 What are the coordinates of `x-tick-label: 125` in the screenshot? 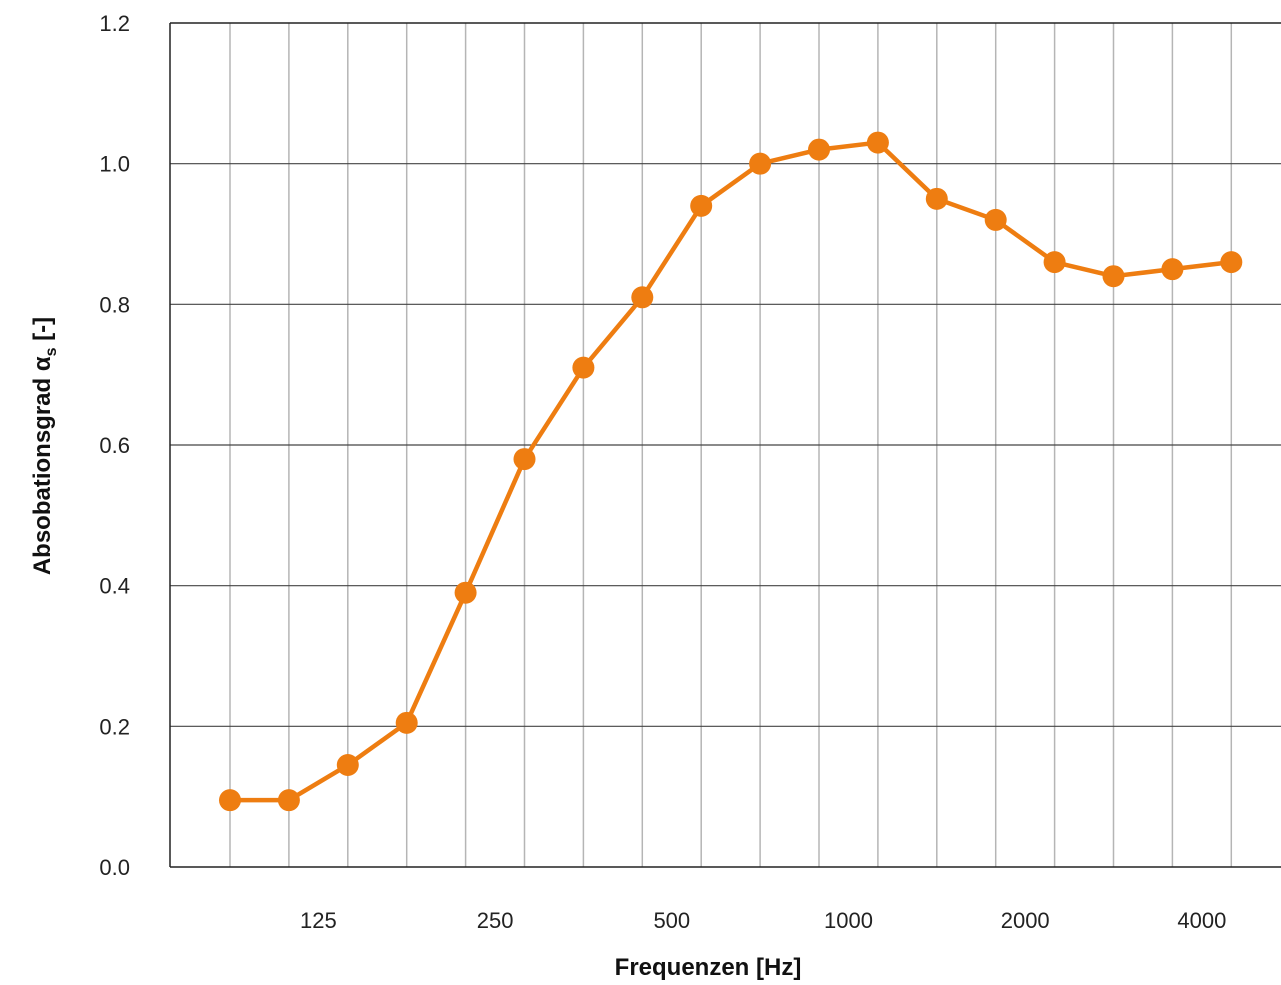 It's located at (318, 920).